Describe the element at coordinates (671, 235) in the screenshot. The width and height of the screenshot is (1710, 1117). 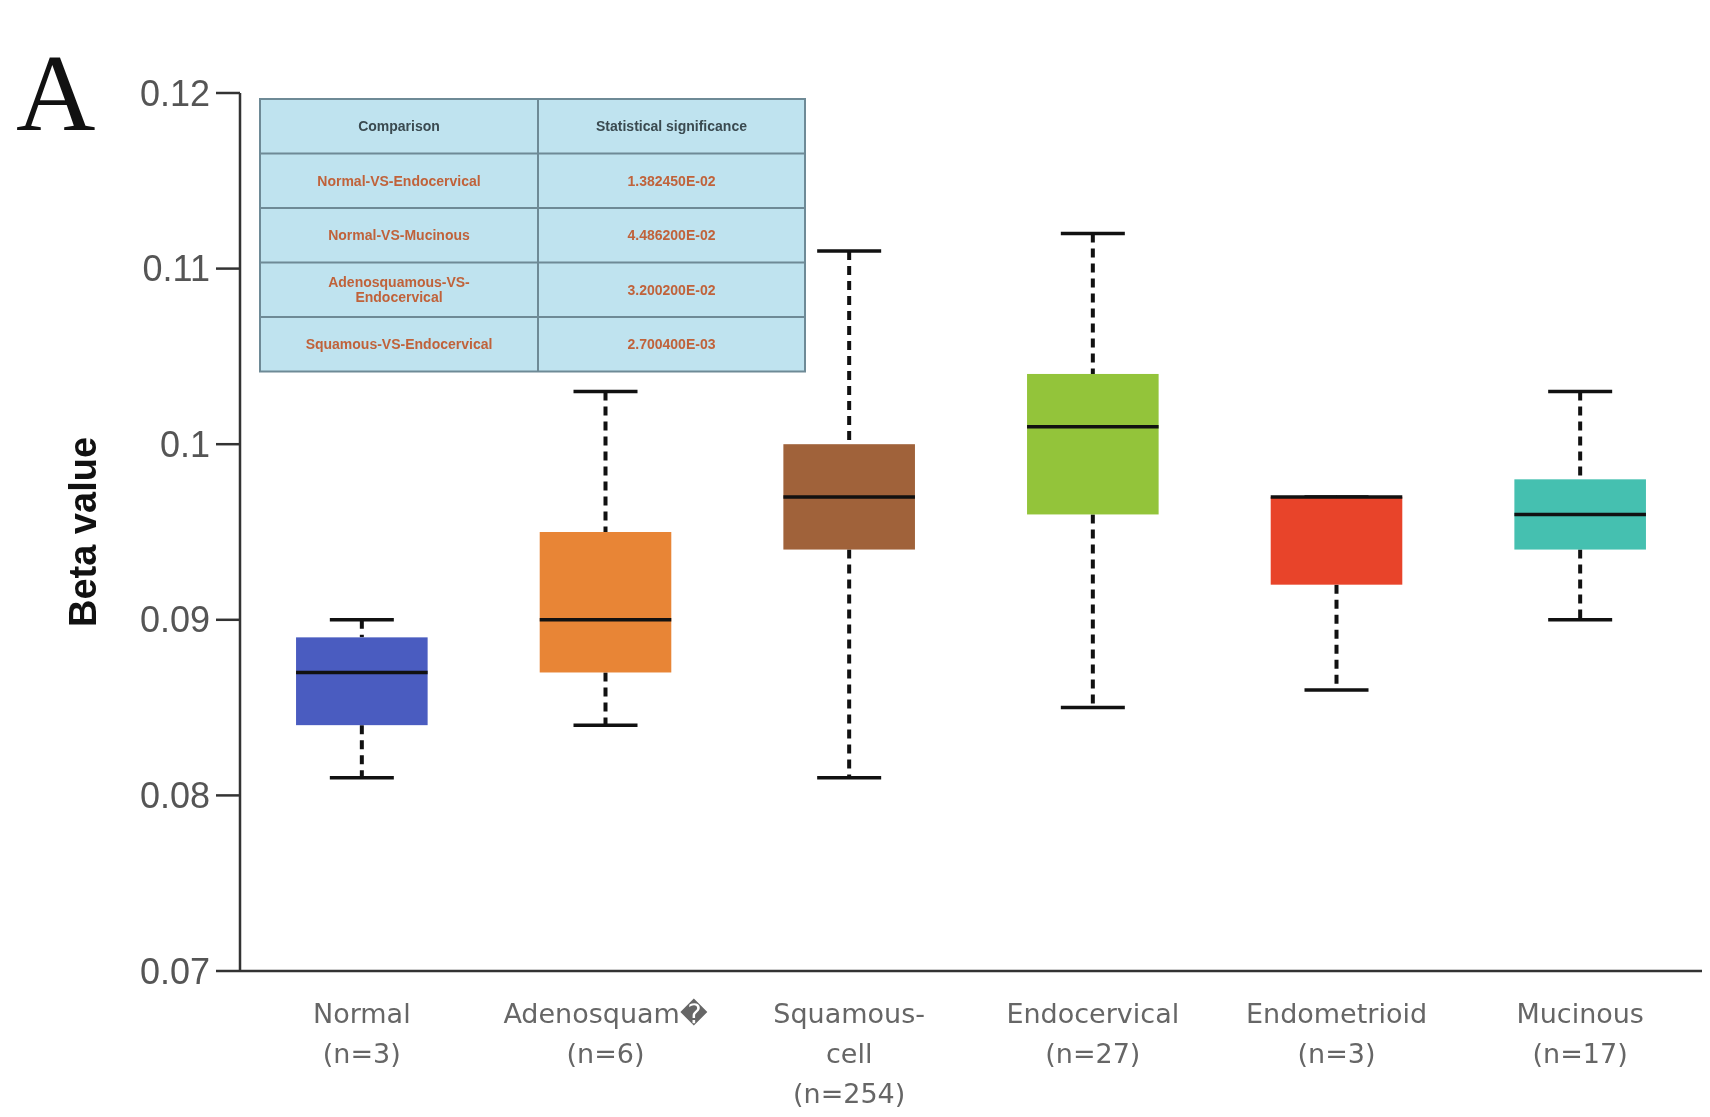
I see `annotation: 4.486200E-02` at that location.